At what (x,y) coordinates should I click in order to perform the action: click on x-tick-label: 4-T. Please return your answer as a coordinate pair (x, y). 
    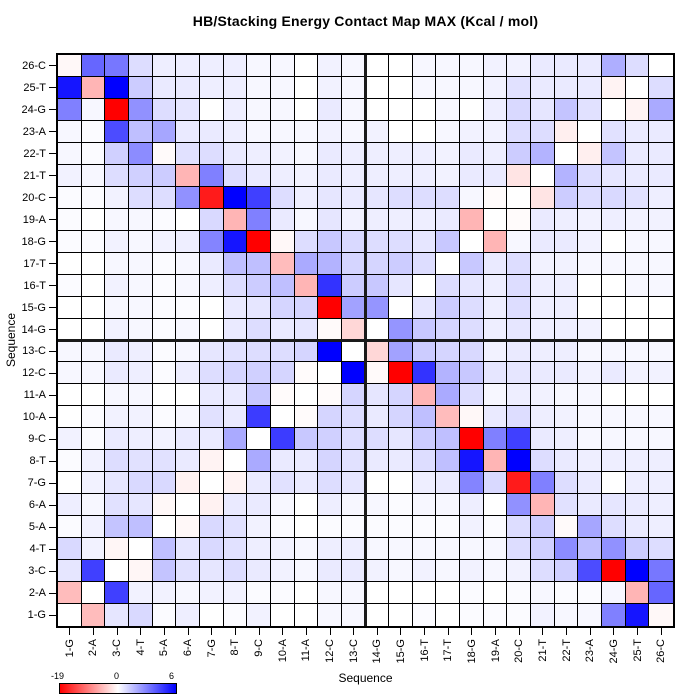
    Looking at the image, I should click on (140, 647).